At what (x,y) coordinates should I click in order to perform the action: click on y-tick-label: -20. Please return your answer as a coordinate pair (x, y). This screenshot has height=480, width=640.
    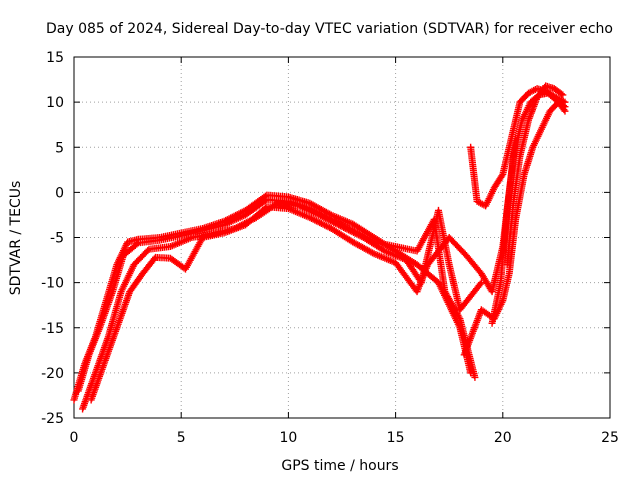
    Looking at the image, I should click on (52, 374).